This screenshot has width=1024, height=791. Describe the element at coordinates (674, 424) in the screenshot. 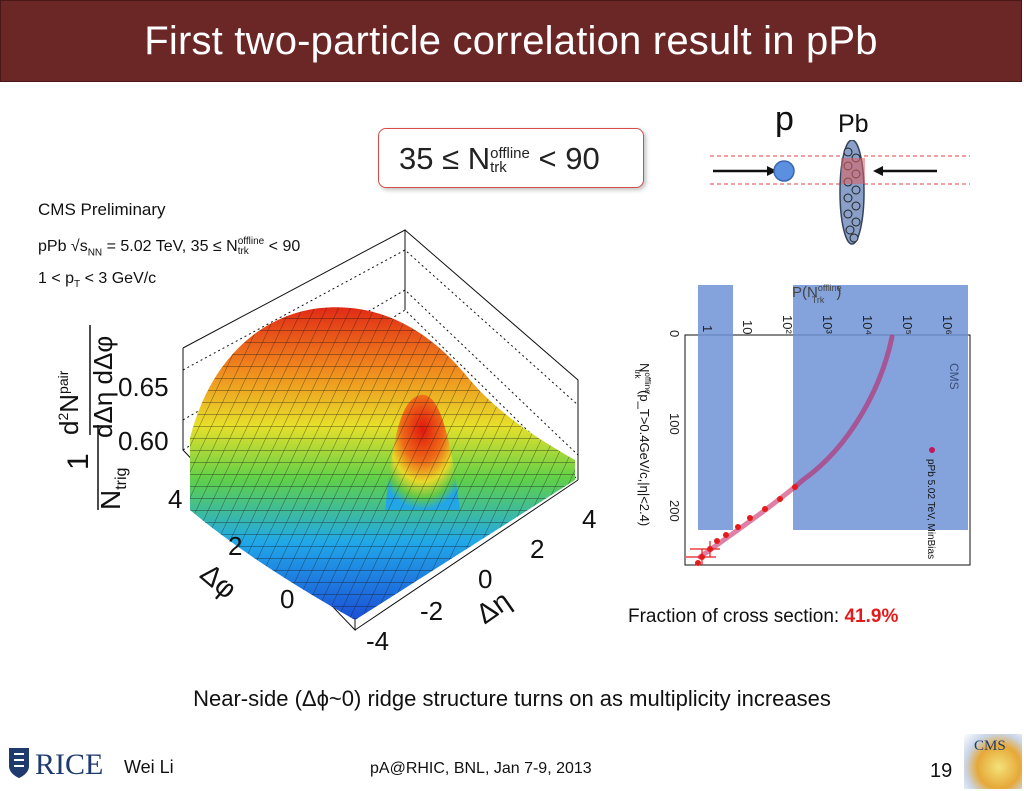

I see `ntrk-tick-label: 100` at that location.